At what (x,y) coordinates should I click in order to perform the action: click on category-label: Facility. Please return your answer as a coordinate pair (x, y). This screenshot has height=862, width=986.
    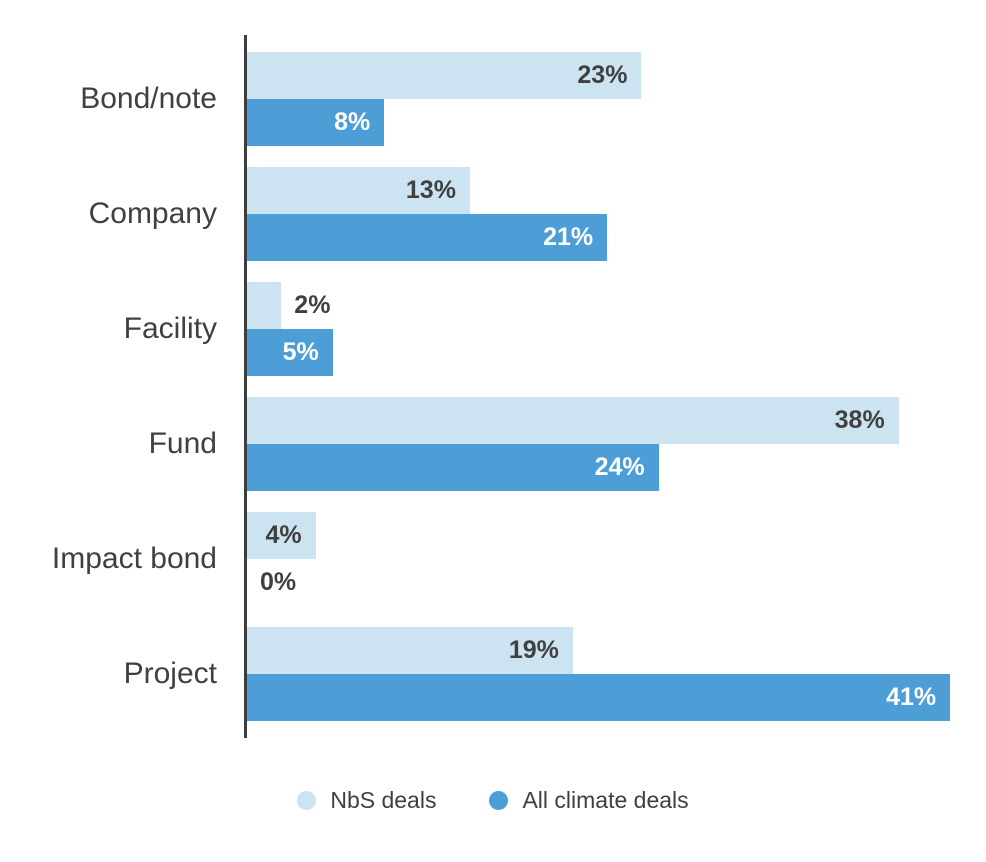
    Looking at the image, I should click on (170, 328).